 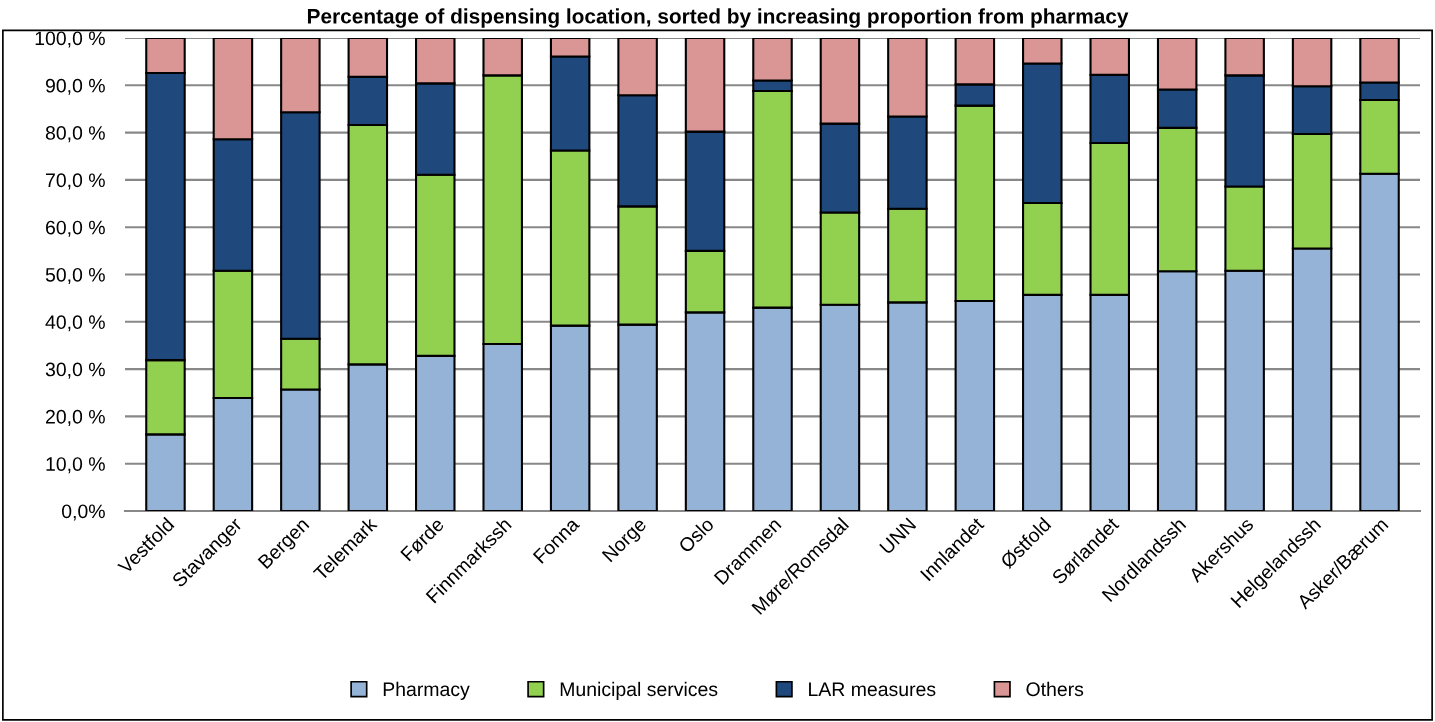 I want to click on y-tick-label: 60,0 %, so click(x=75, y=228).